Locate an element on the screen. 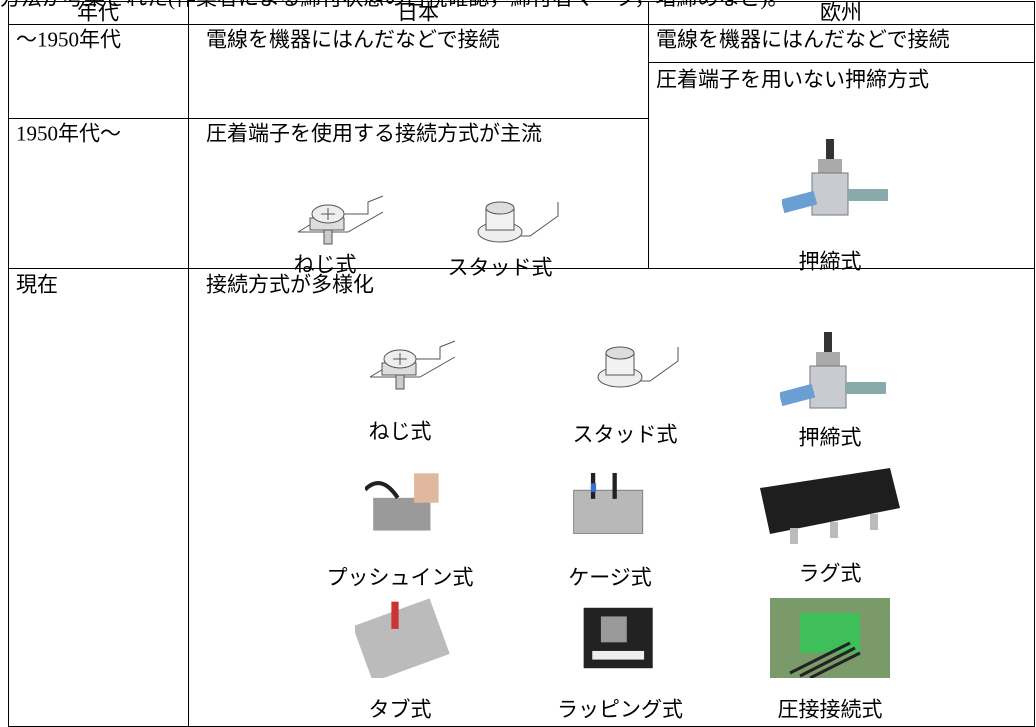 This screenshot has width=1036, height=727. header-cell: 年代 is located at coordinates (98, 12).